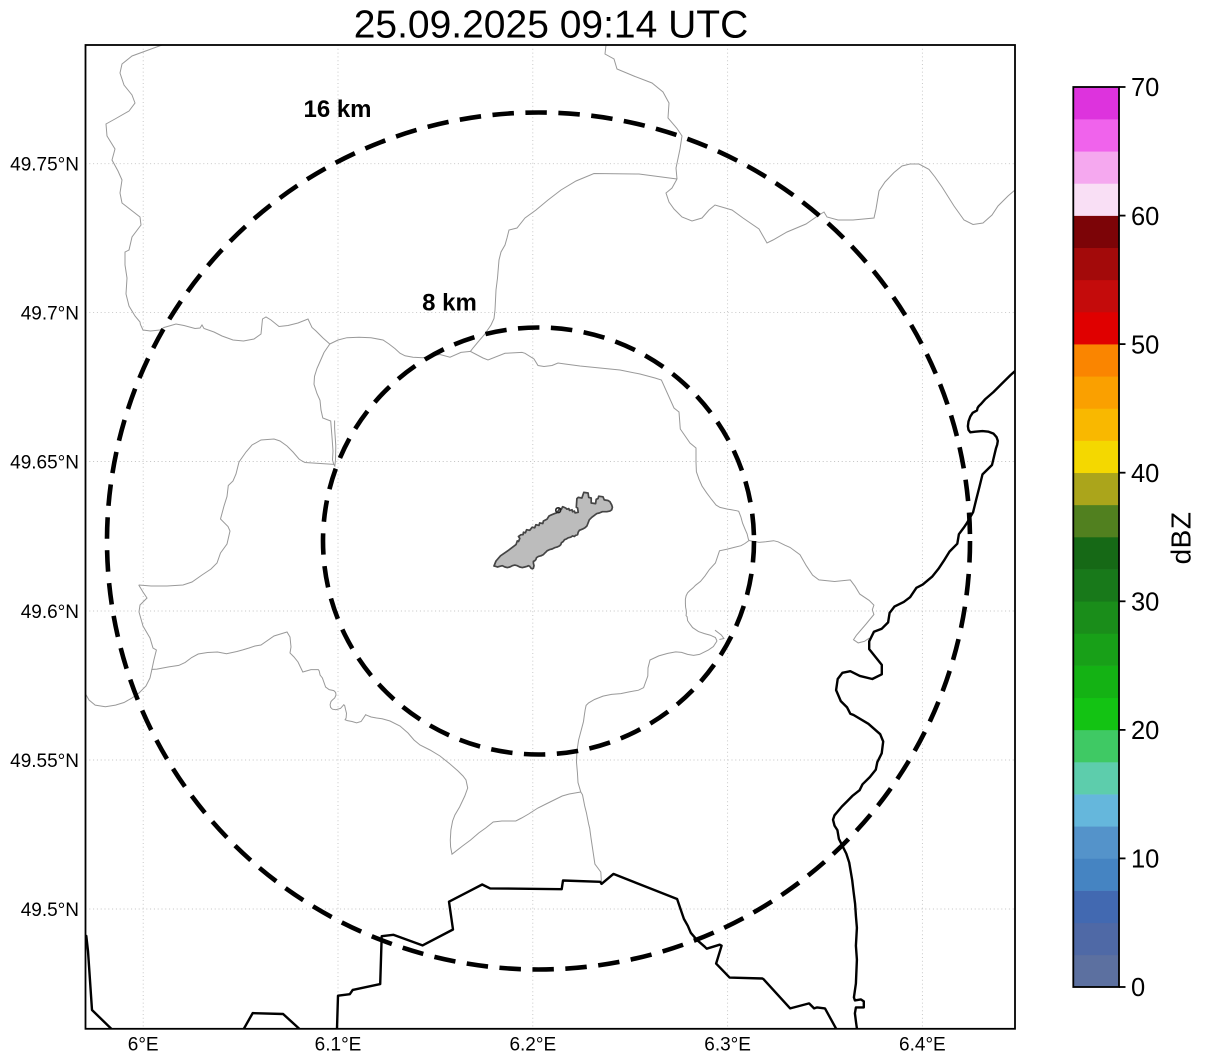  Describe the element at coordinates (1138, 988) in the screenshot. I see `svg-text: 0` at that location.